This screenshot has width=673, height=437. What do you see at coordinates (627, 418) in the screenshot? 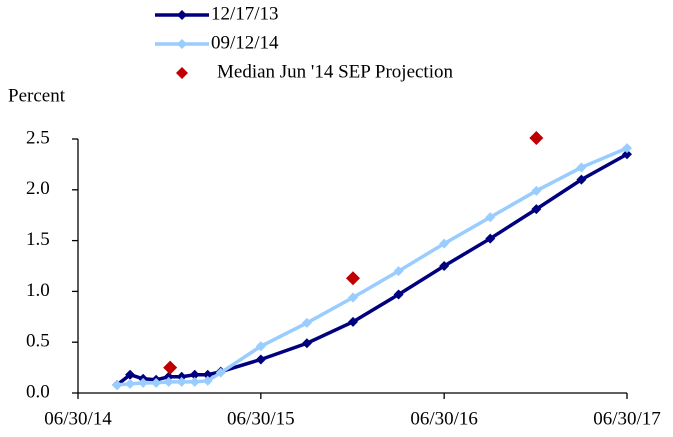
I see `x-tick-label: 06/30/17` at bounding box center [627, 418].